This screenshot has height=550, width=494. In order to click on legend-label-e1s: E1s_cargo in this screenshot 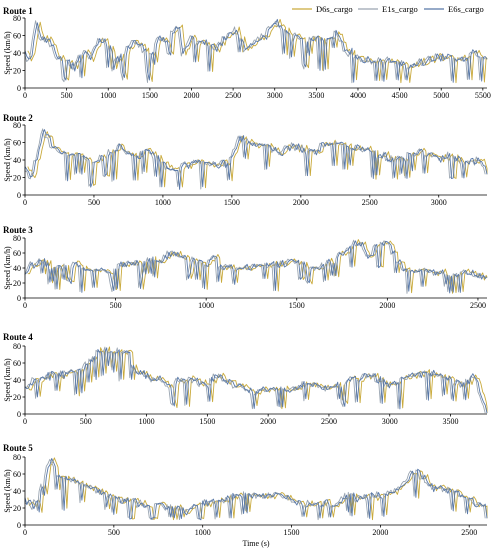, I will do `click(400, 9)`.